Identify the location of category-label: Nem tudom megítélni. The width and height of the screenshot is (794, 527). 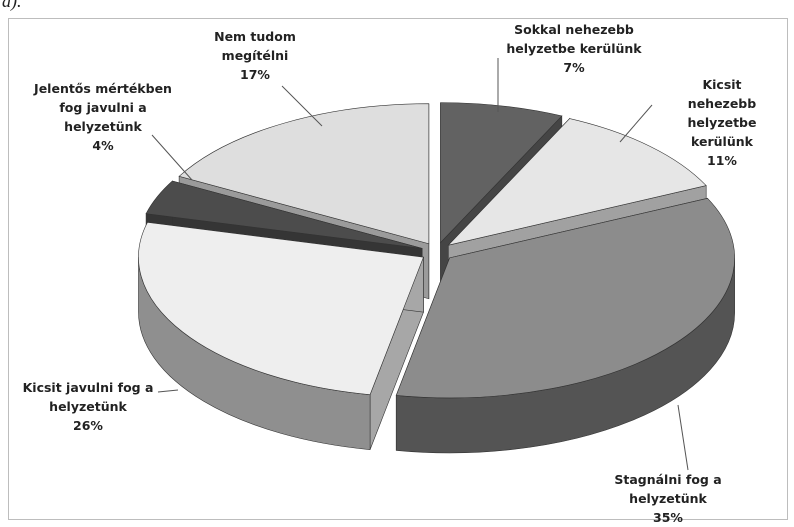
(255, 46).